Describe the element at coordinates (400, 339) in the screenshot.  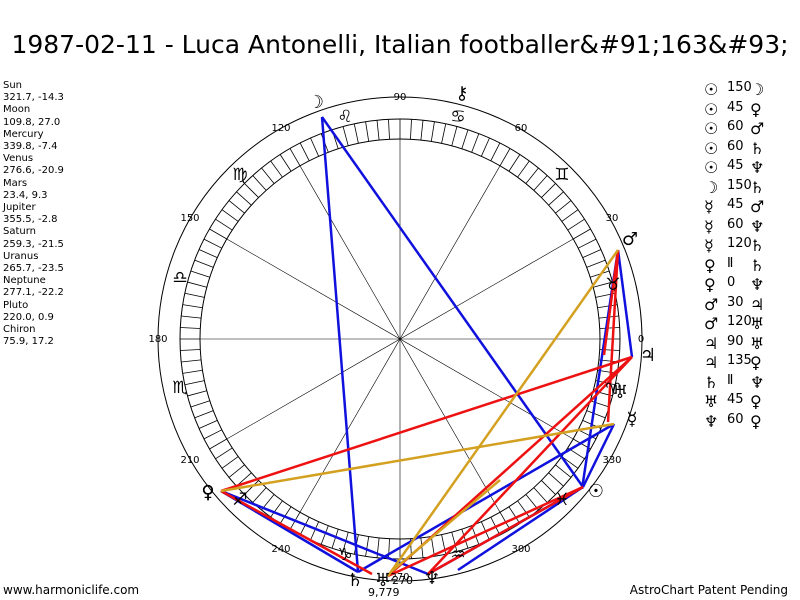
I see `spoke-line` at that location.